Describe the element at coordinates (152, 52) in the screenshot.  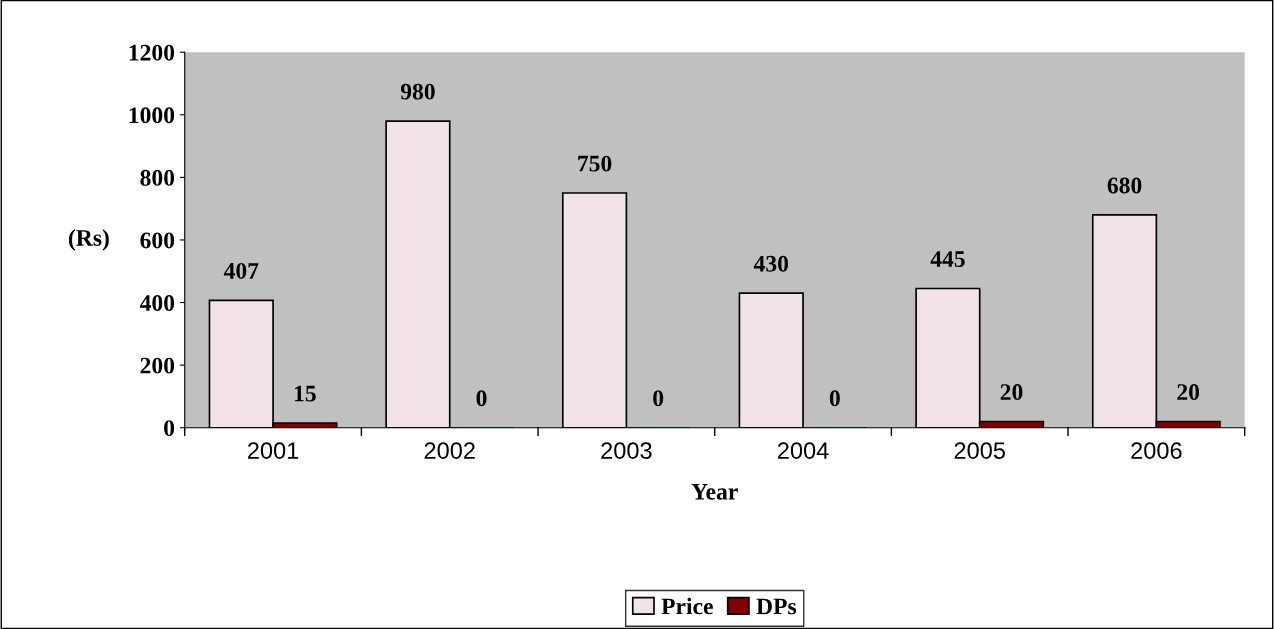
I see `y-tick-label: 1200` at that location.